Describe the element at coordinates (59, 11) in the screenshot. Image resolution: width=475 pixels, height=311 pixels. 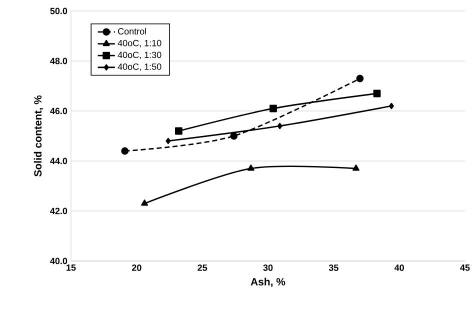
I see `y-tick-label: 50.0` at that location.